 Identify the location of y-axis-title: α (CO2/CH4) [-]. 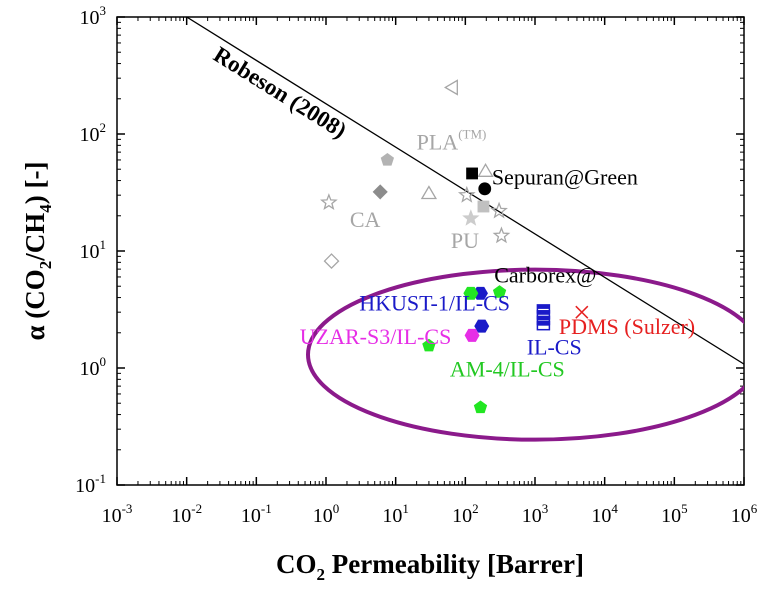
(37, 250).